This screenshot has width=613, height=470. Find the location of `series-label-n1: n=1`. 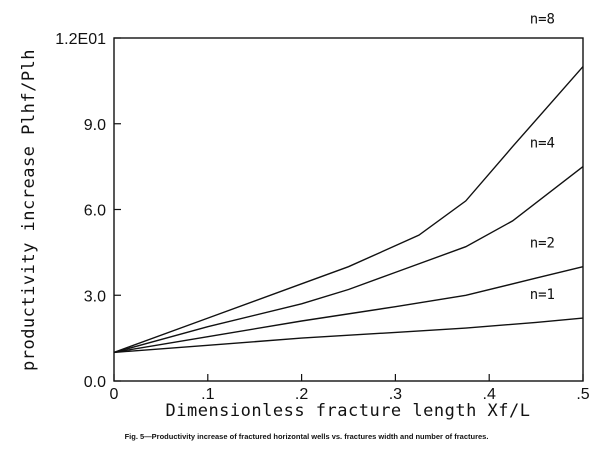

series-label-n1: n=1 is located at coordinates (542, 295).